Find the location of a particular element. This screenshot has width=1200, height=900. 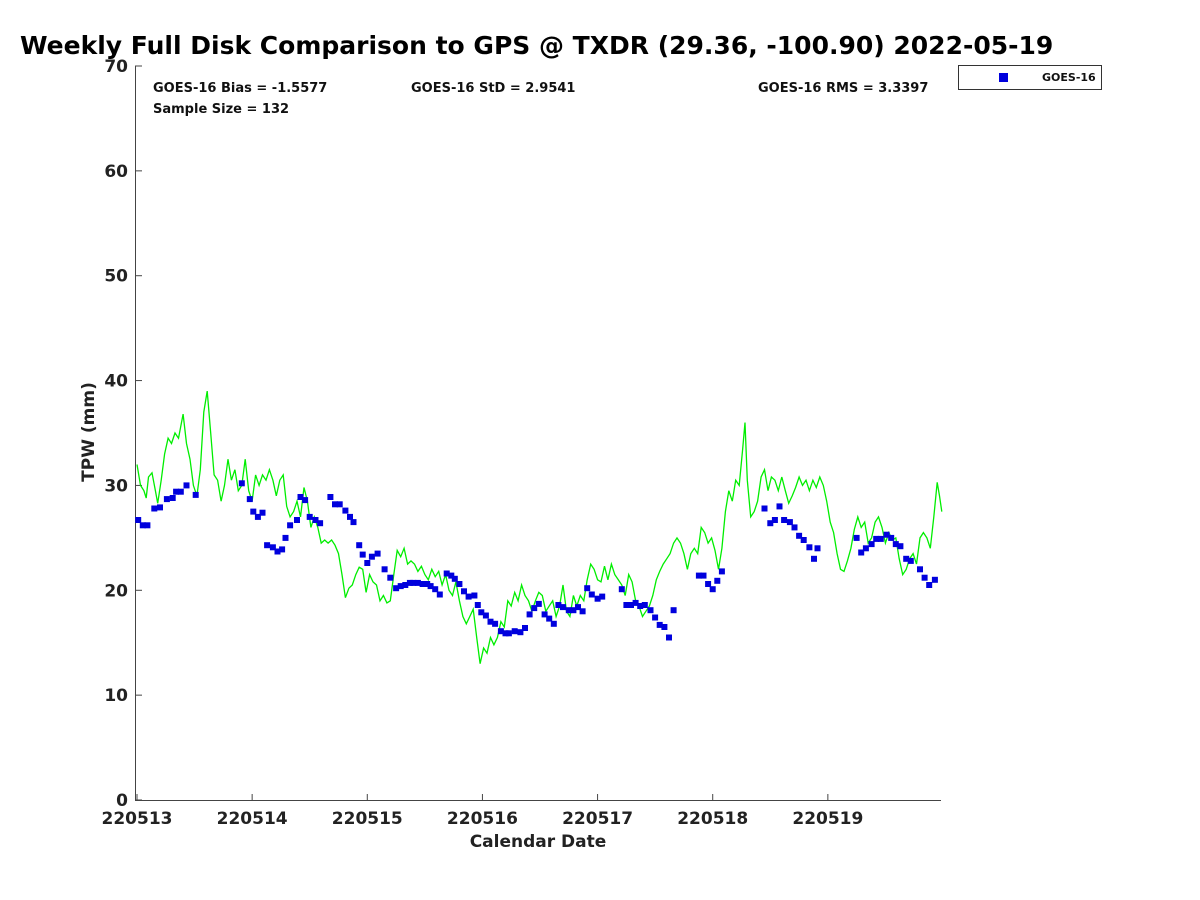

y-tick-label: 10 is located at coordinates (116, 696).